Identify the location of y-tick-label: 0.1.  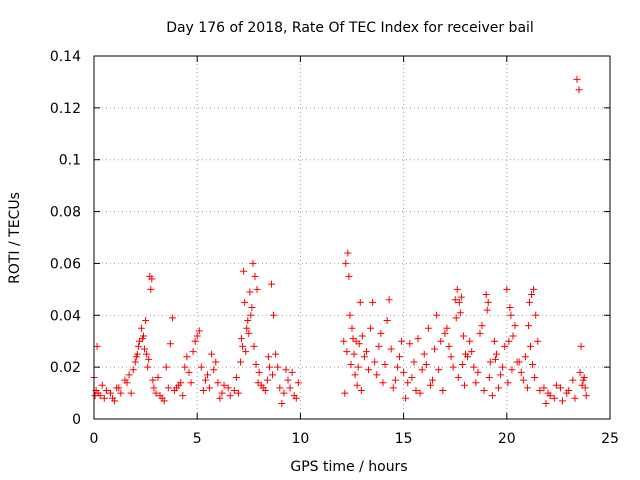
(70, 161).